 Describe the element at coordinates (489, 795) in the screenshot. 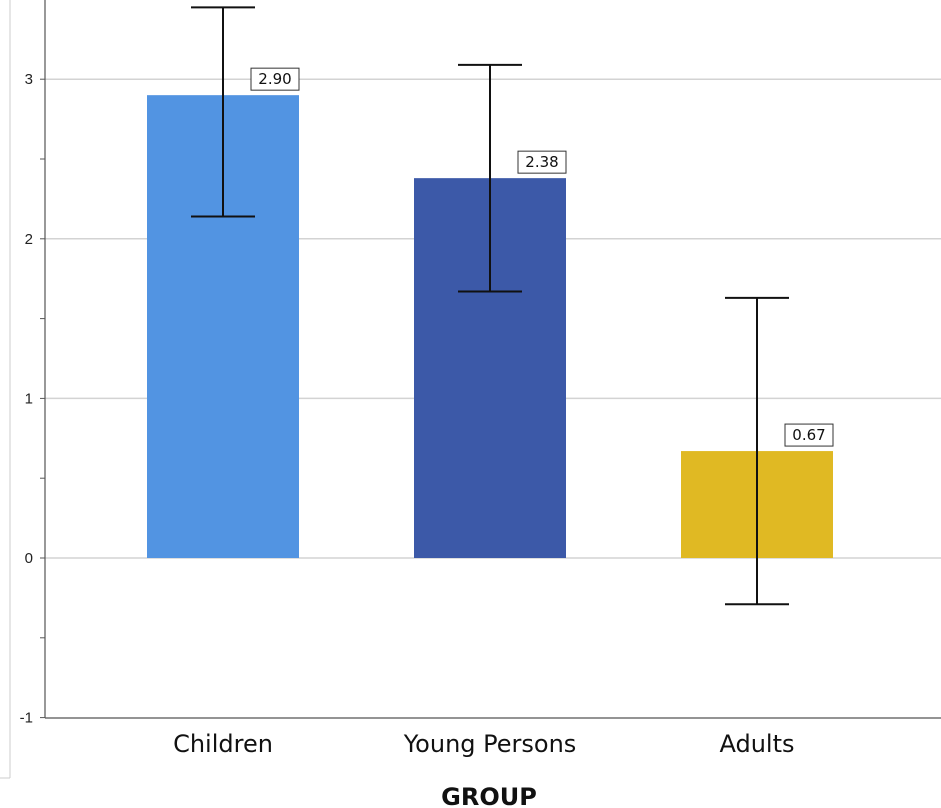

I see `x-axis-title: GROUP` at that location.